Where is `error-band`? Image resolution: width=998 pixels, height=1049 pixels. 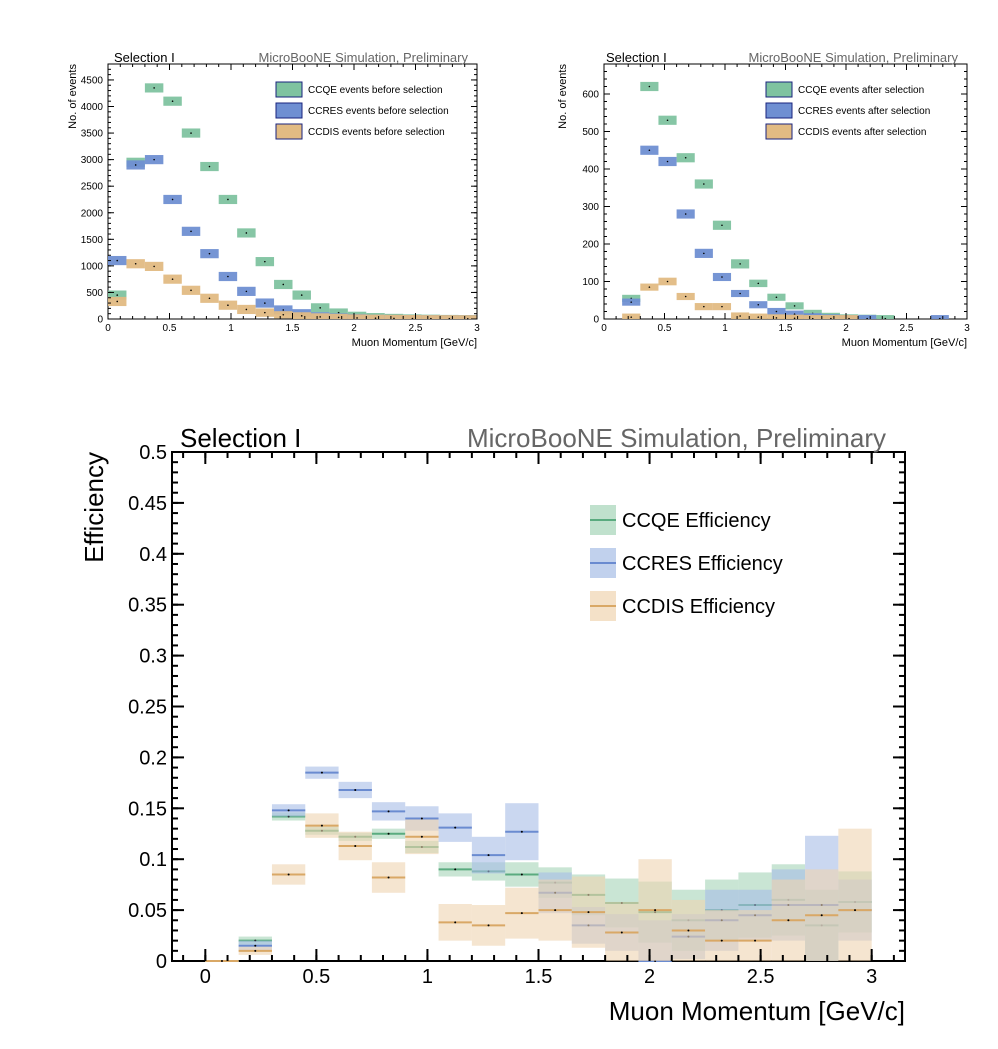
error-band is located at coordinates (755, 935).